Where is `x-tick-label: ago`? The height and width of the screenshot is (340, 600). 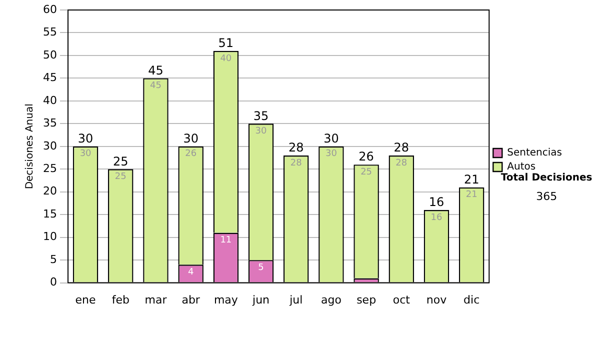 x-tick-label: ago is located at coordinates (331, 299).